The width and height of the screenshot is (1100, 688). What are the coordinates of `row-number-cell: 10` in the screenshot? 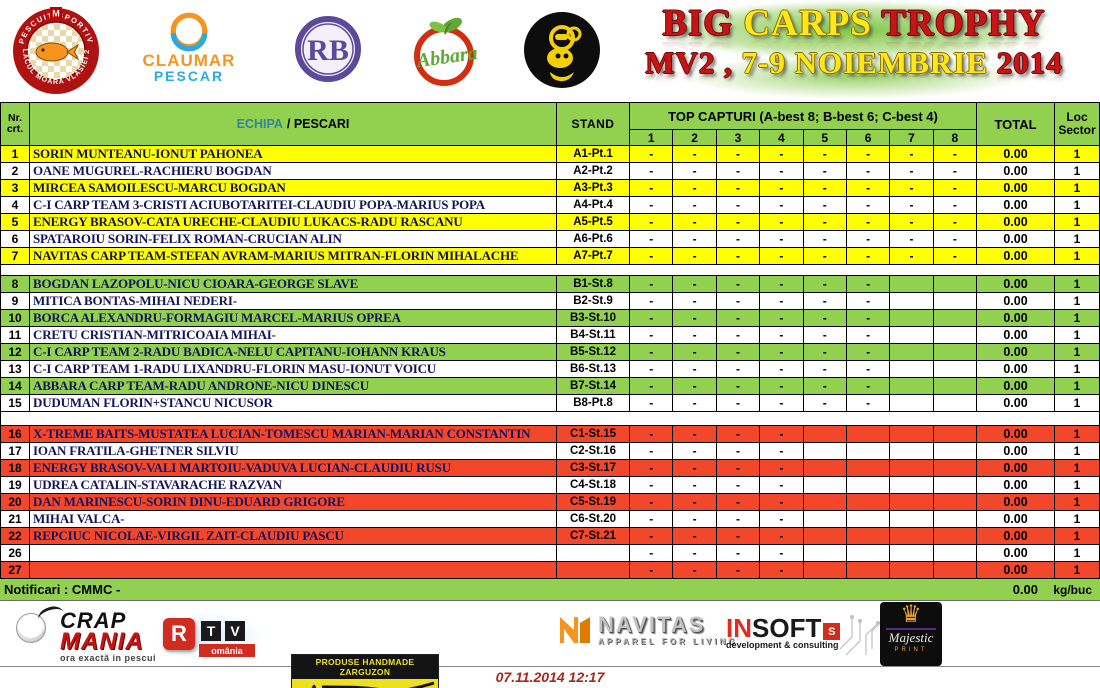 It's located at (15, 318).